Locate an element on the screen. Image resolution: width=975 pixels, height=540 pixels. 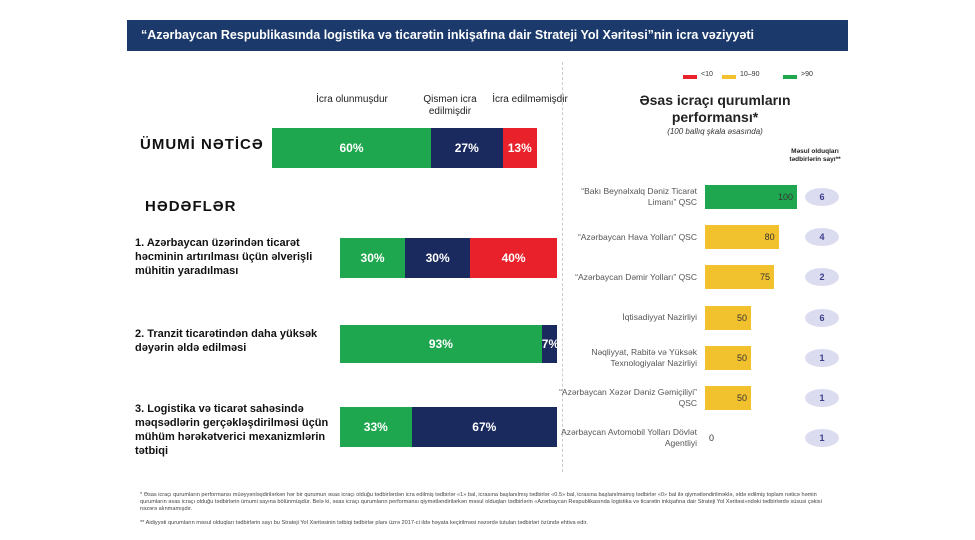
value-label: 13% is located at coordinates (519, 148).